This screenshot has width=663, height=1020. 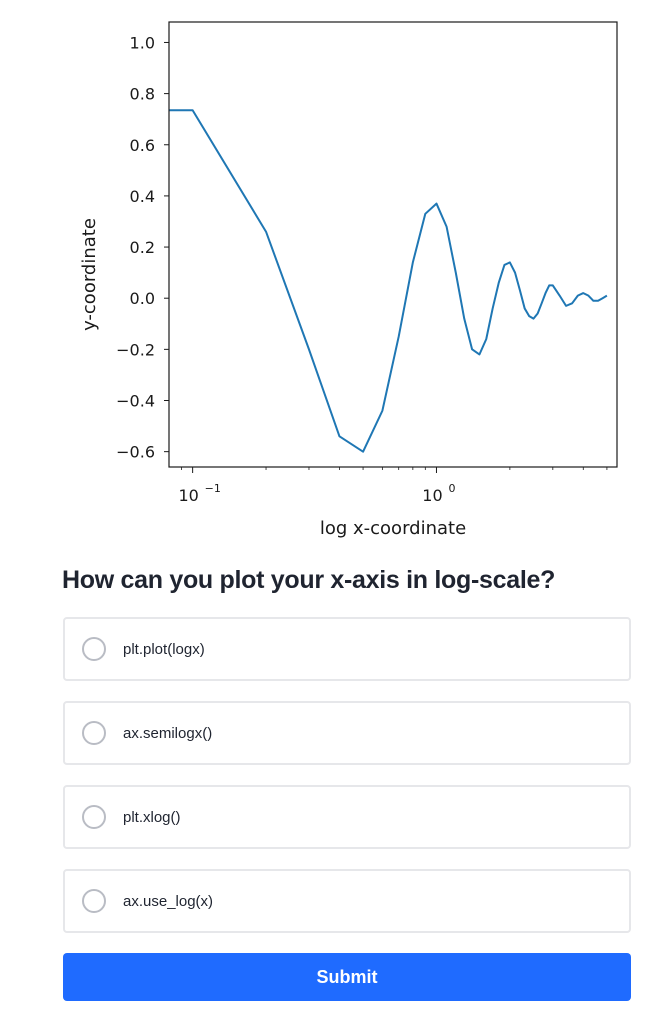 I want to click on y-tick-label: 0.2, so click(x=142, y=247).